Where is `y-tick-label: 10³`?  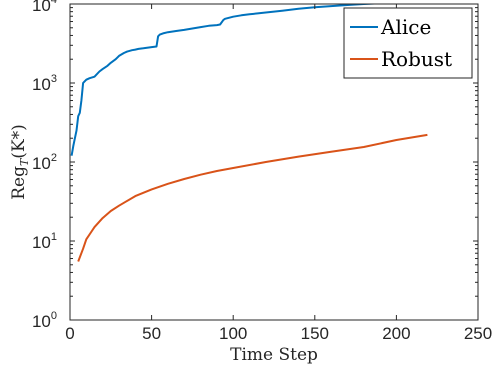 y-tick-label: 10³ is located at coordinates (44, 83).